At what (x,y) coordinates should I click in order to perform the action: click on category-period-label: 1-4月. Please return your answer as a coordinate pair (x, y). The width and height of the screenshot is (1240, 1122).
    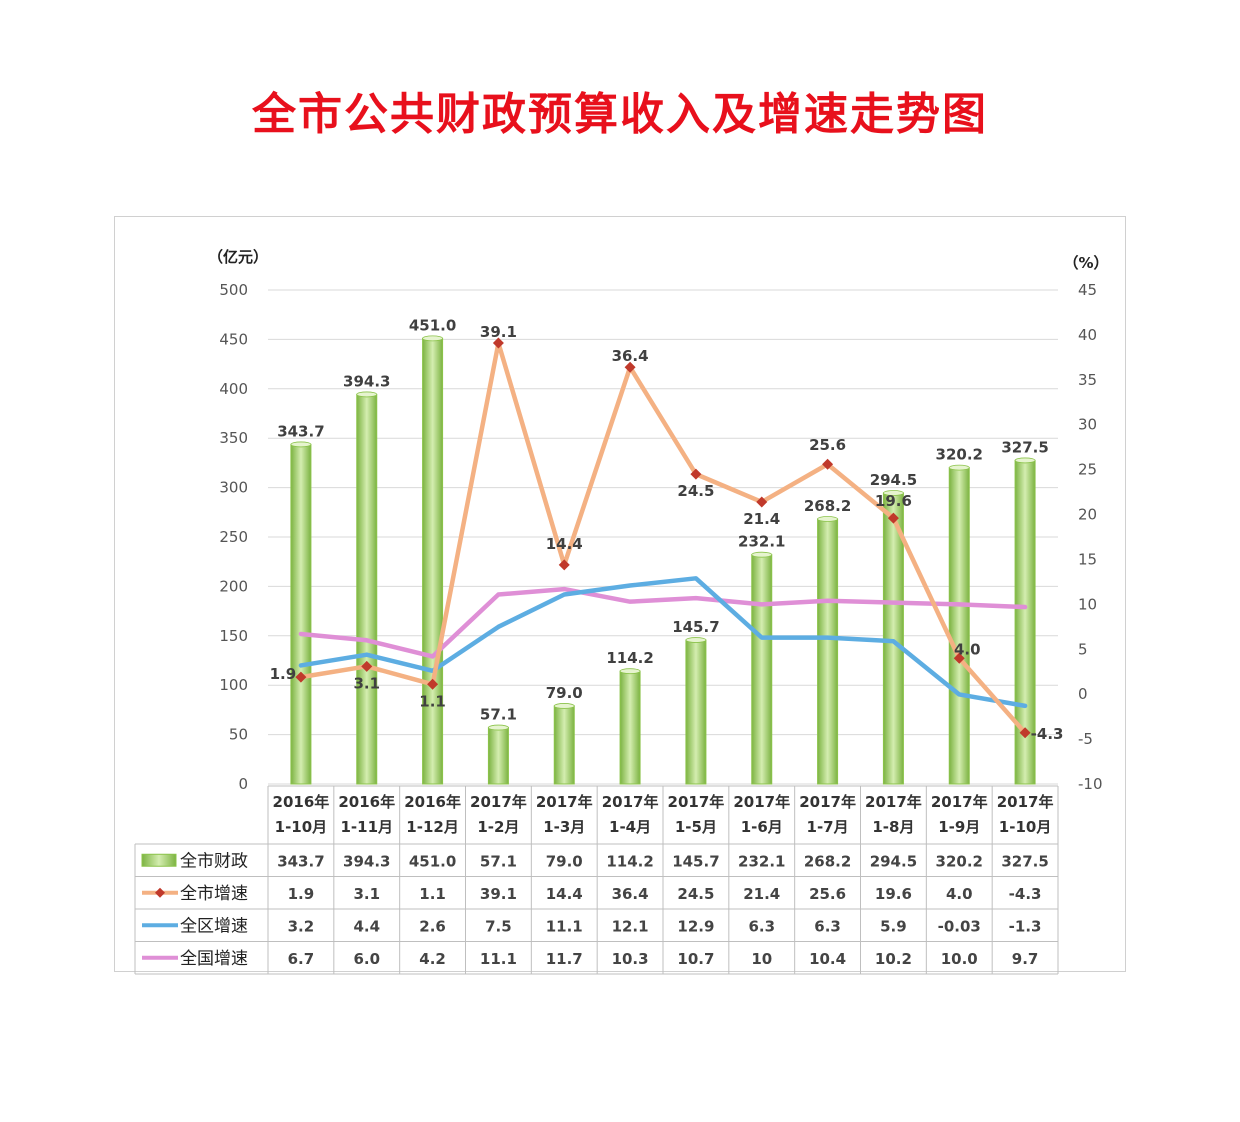
    Looking at the image, I should click on (630, 827).